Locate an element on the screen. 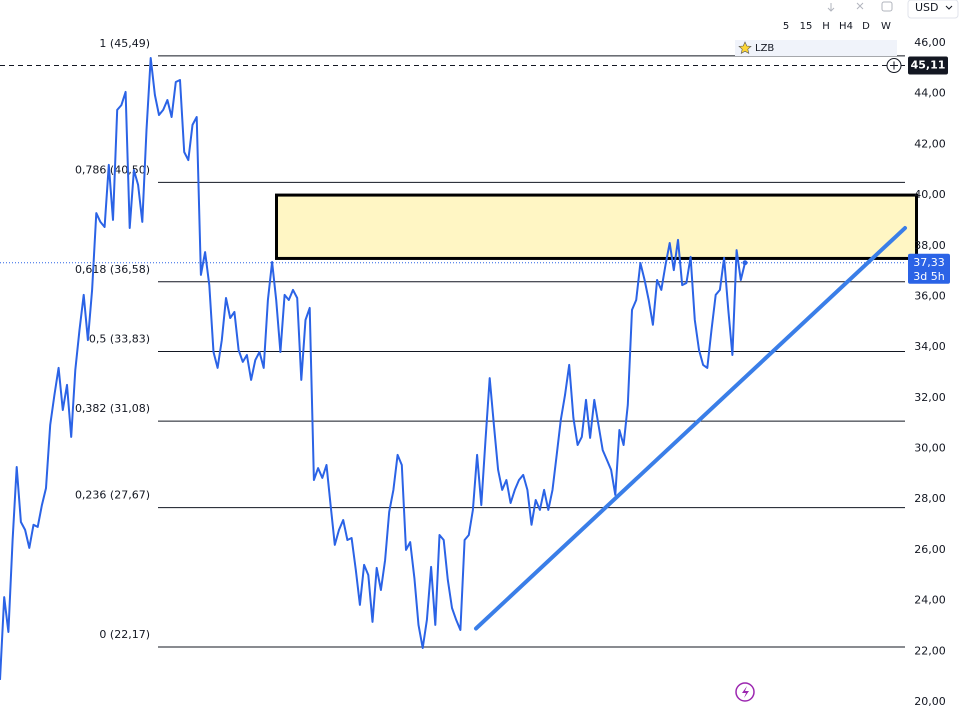 Image resolution: width=961 pixels, height=708 pixels. toolbar: USD LZB is located at coordinates (847, 28).